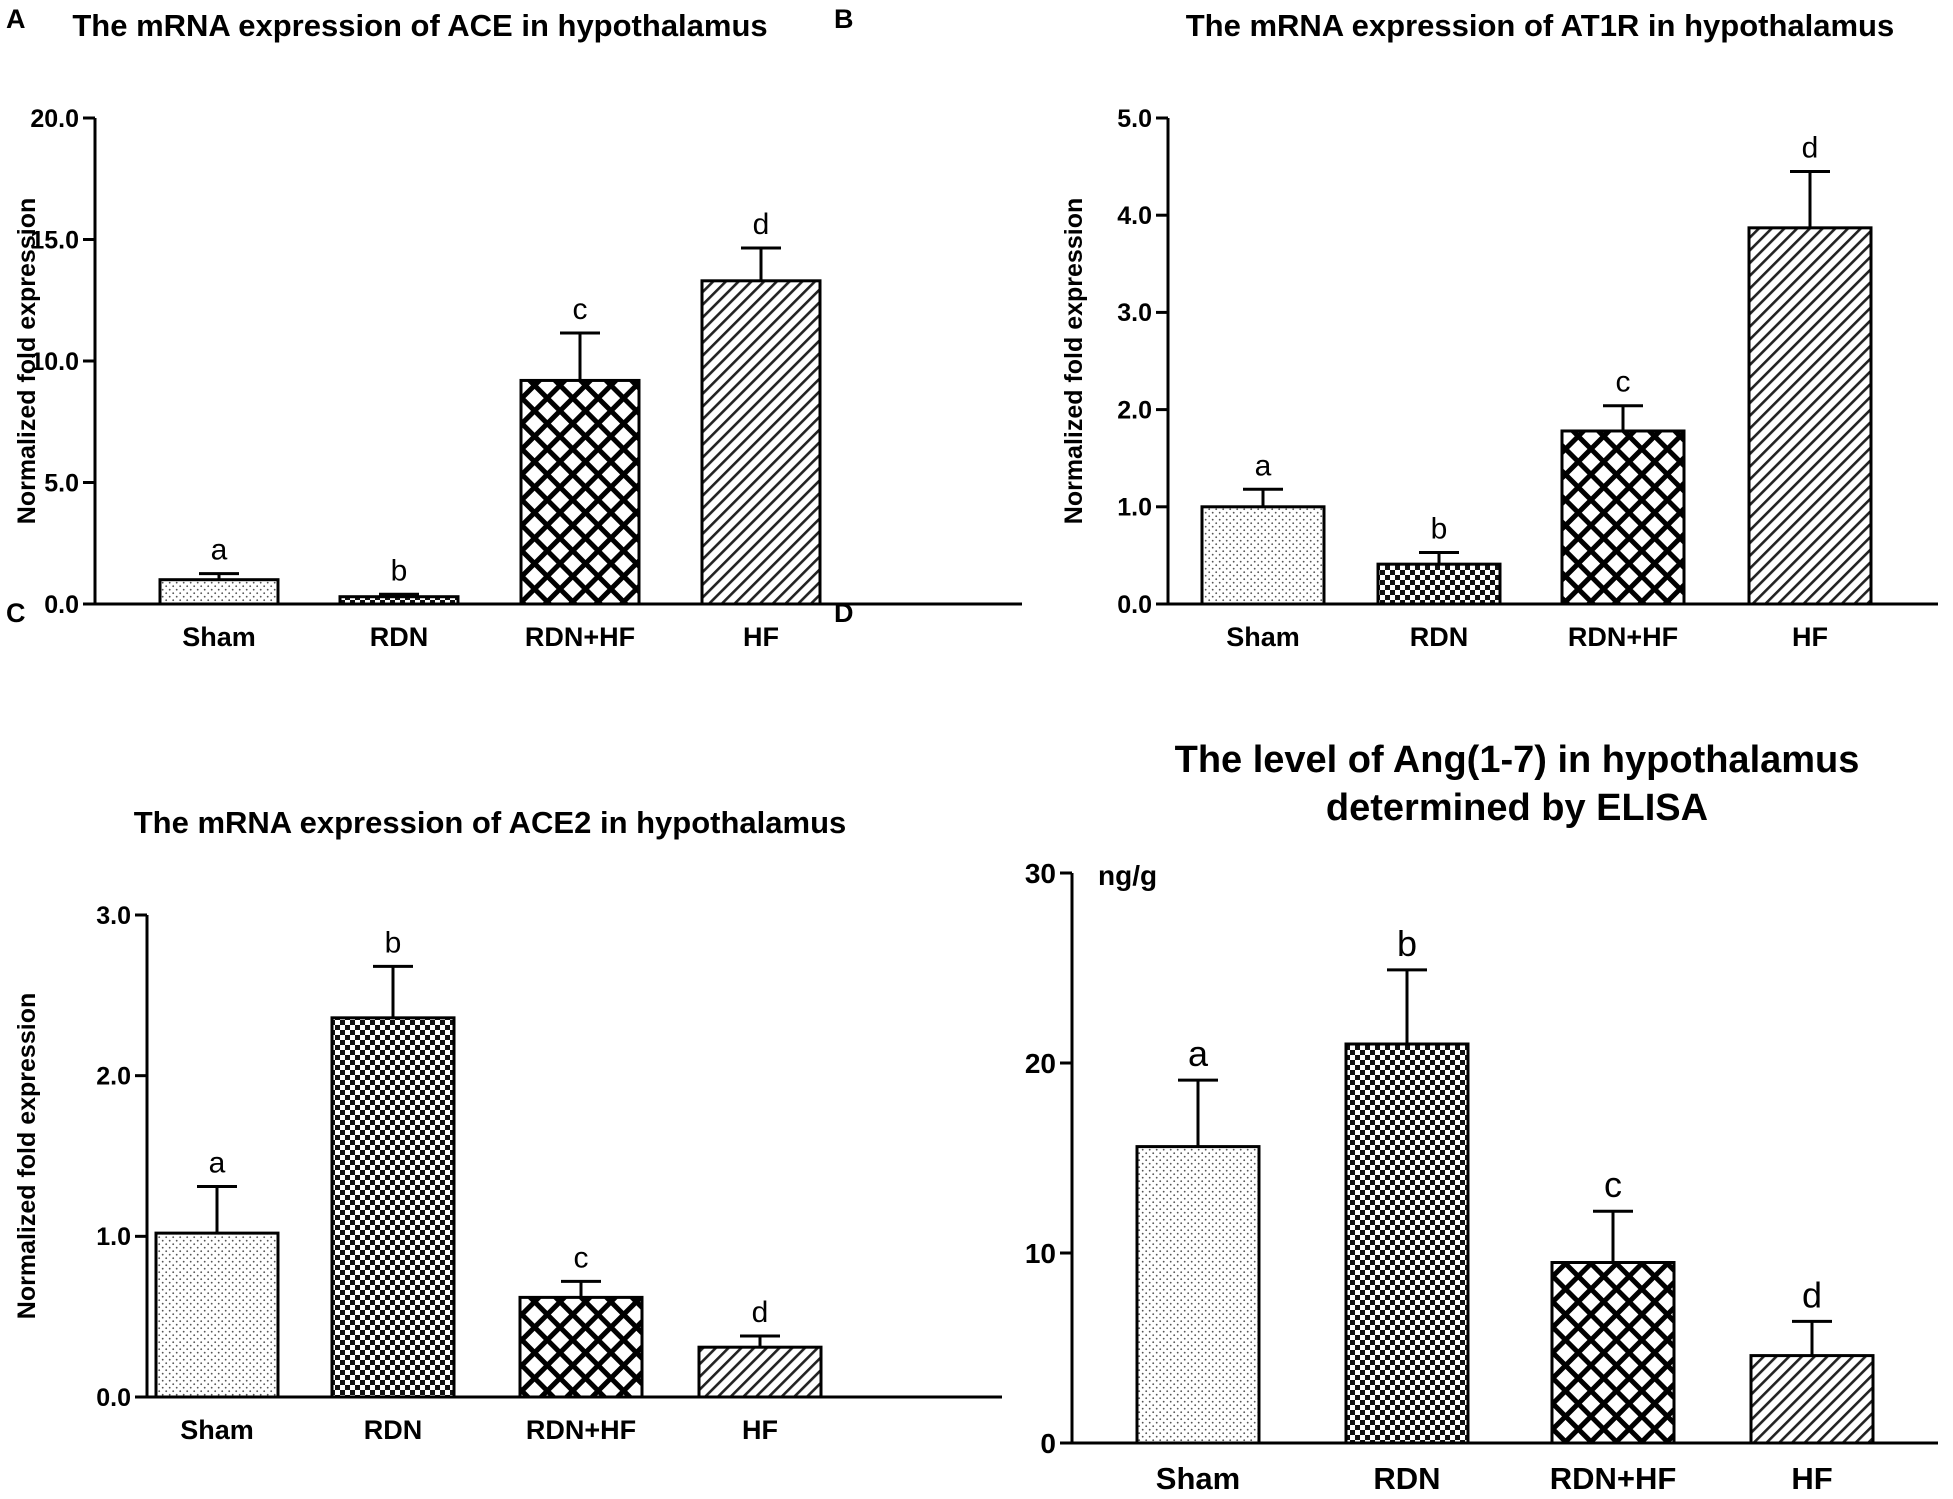 Image resolution: width=1953 pixels, height=1499 pixels. What do you see at coordinates (1198, 1478) in the screenshot?
I see `x-tick-label-d-sham: Sham` at bounding box center [1198, 1478].